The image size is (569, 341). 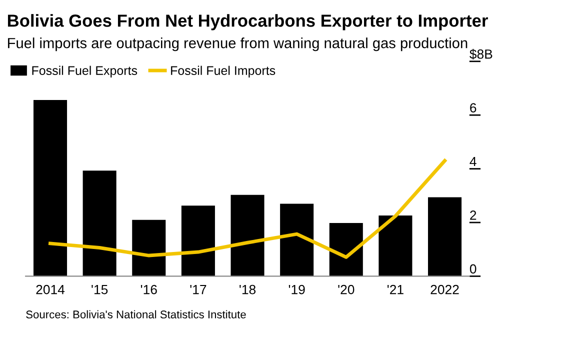 What do you see at coordinates (198, 289) in the screenshot?
I see `x-tick-label: '17` at bounding box center [198, 289].